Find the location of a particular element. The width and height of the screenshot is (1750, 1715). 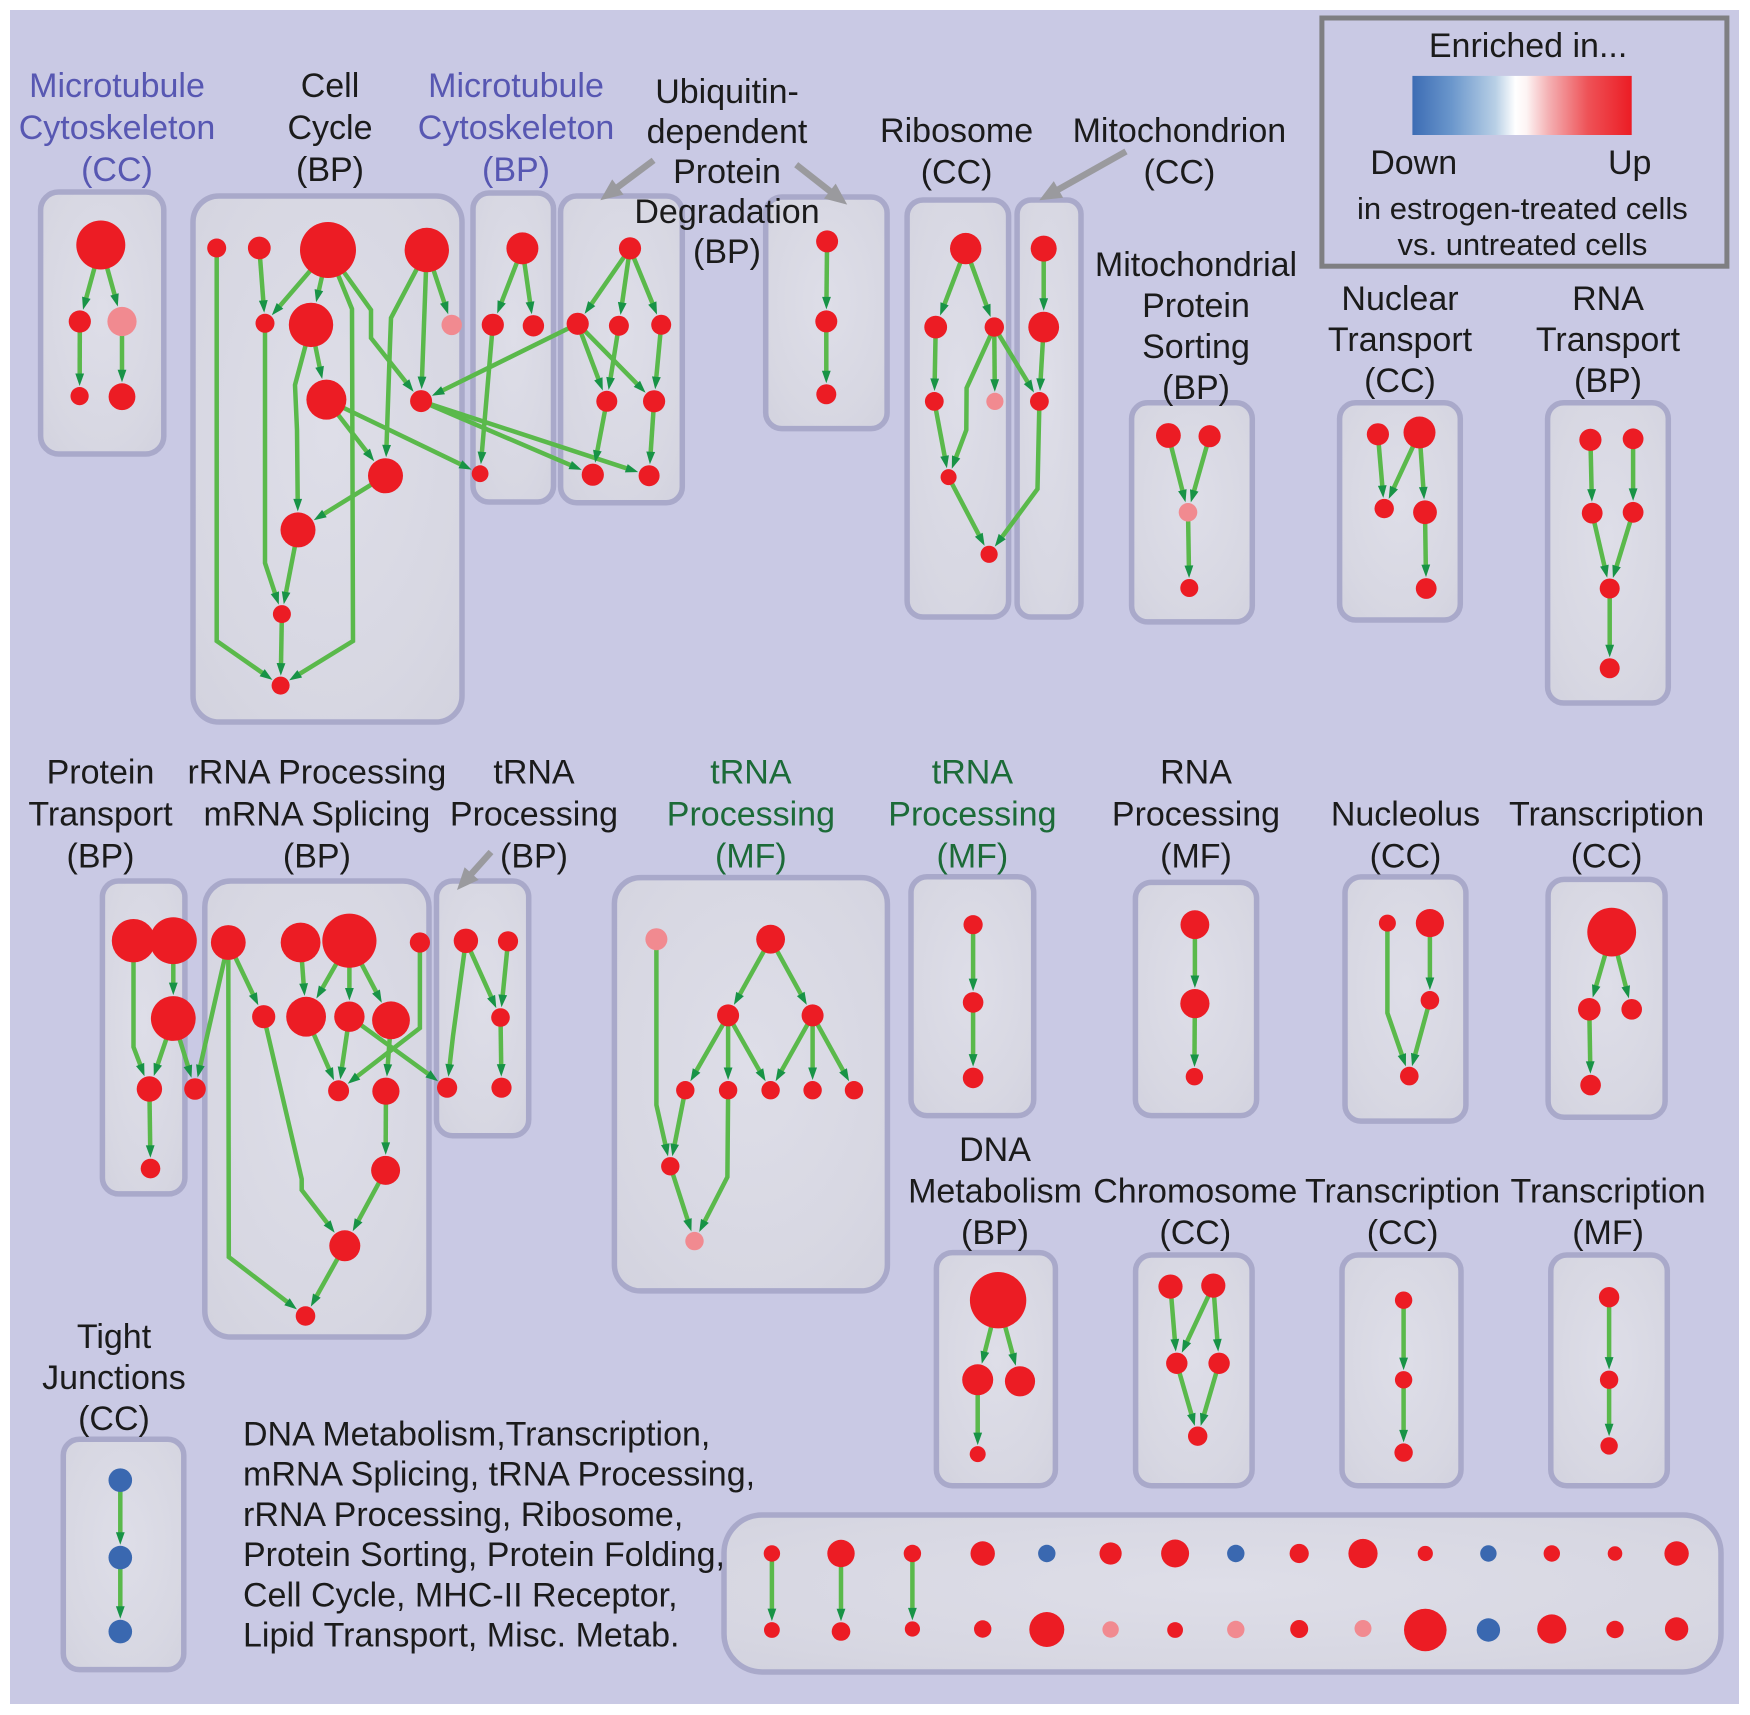

svg-text: DNA Metabolism,Transcription, is located at coordinates (476, 1435).